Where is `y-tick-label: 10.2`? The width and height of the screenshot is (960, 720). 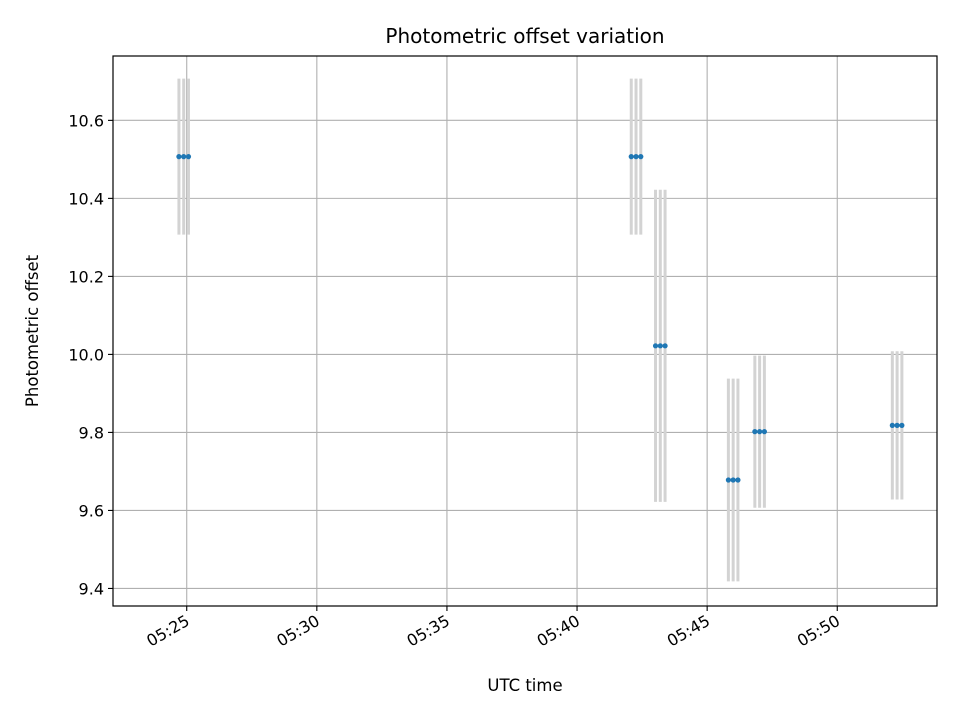
y-tick-label: 10.2 is located at coordinates (86, 276).